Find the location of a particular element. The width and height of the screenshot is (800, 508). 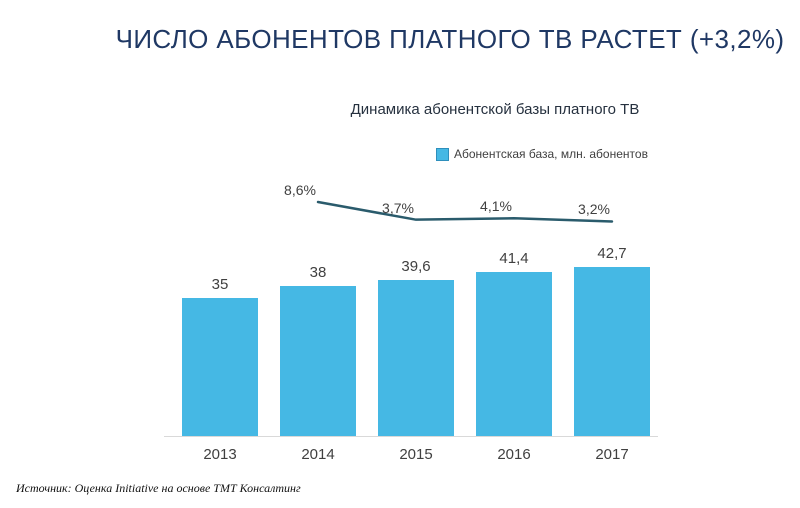

growth-line-chart is located at coordinates (465, 211).